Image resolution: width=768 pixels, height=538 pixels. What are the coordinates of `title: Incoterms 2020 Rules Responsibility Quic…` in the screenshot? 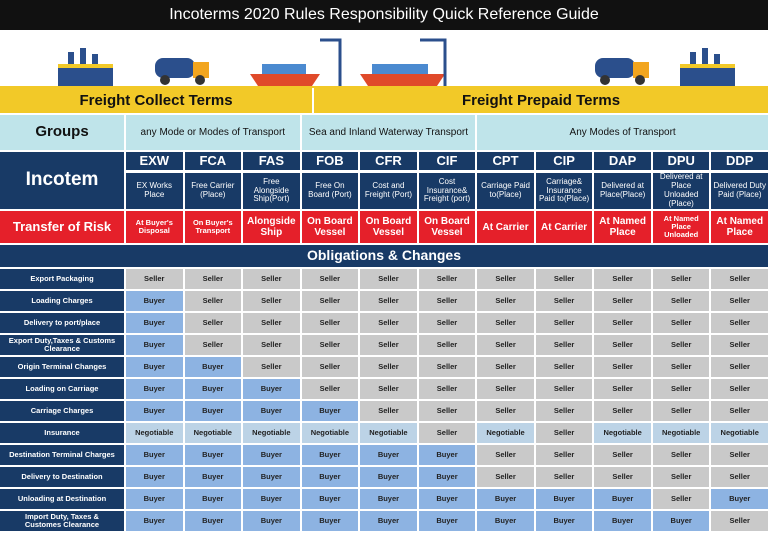 It's located at (384, 15).